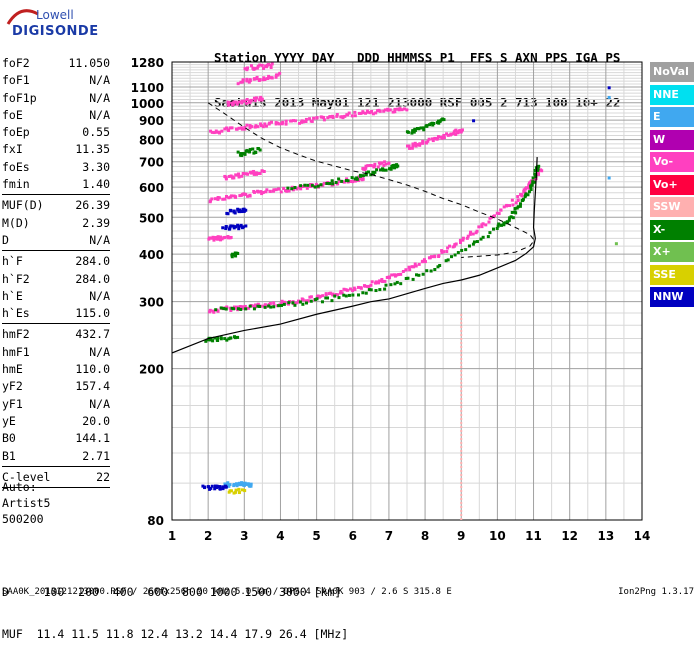 This screenshot has width=700, height=655. Describe the element at coordinates (89, 63) in the screenshot. I see `param-value: 11.050` at that location.